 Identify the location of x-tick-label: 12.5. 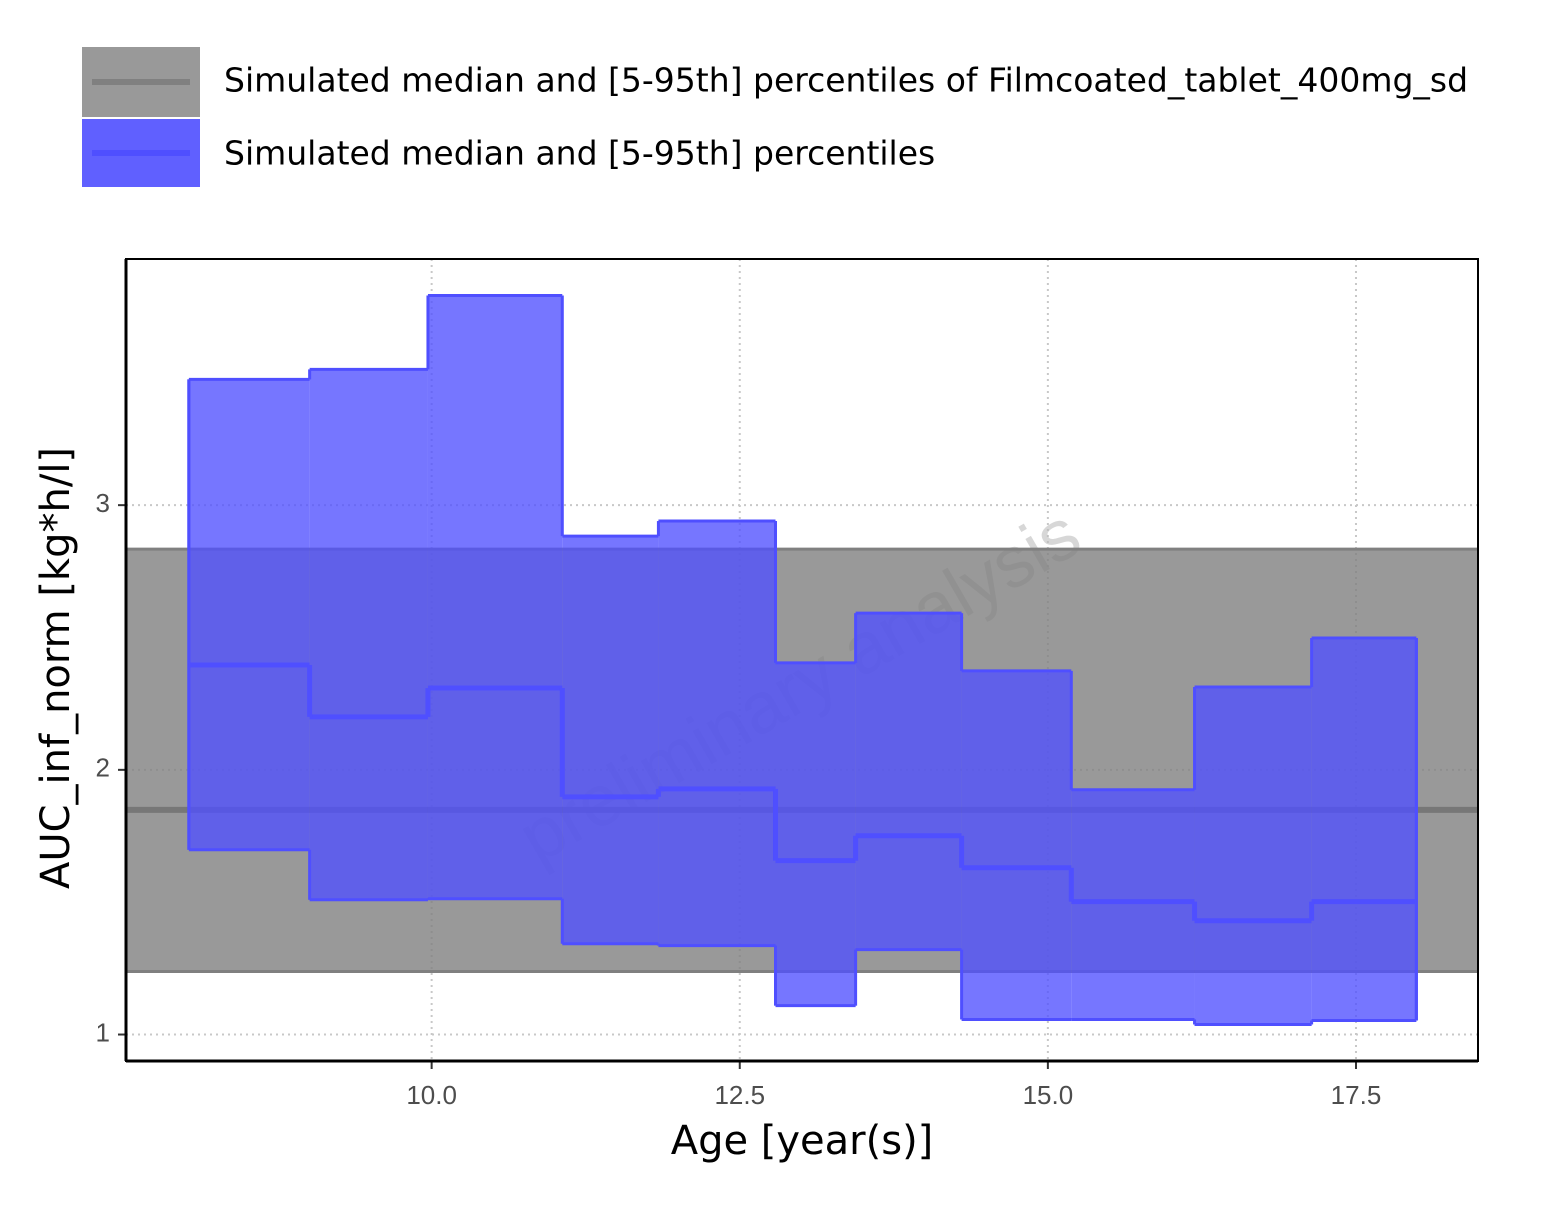
(739, 1095).